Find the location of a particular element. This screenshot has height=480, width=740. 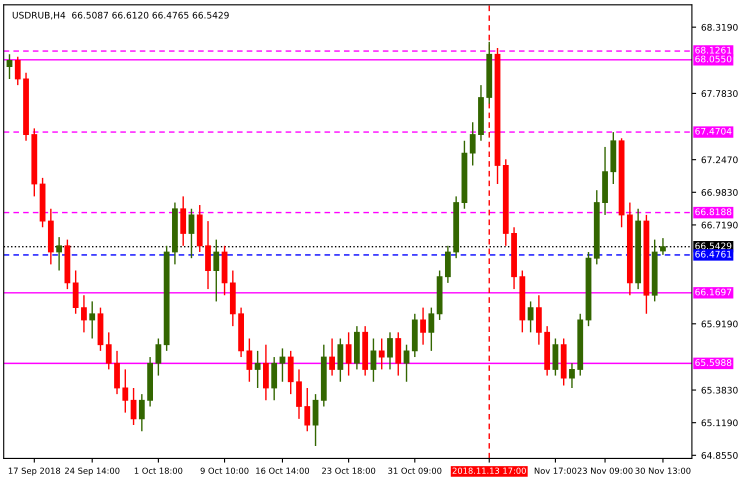

ref-line-label: 66.4761 is located at coordinates (713, 254).